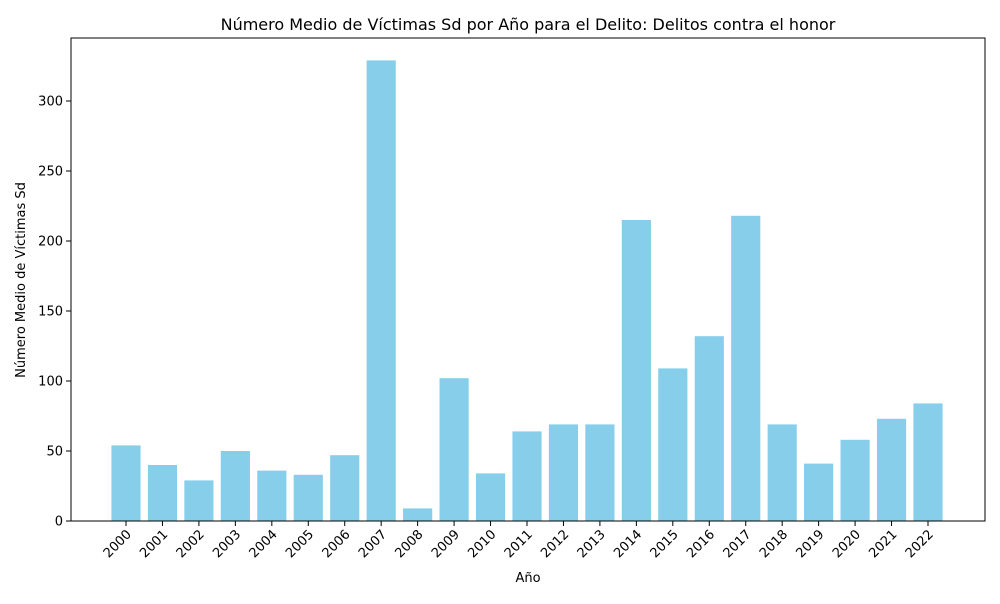  I want to click on x-tick-label: 2007, so click(373, 544).